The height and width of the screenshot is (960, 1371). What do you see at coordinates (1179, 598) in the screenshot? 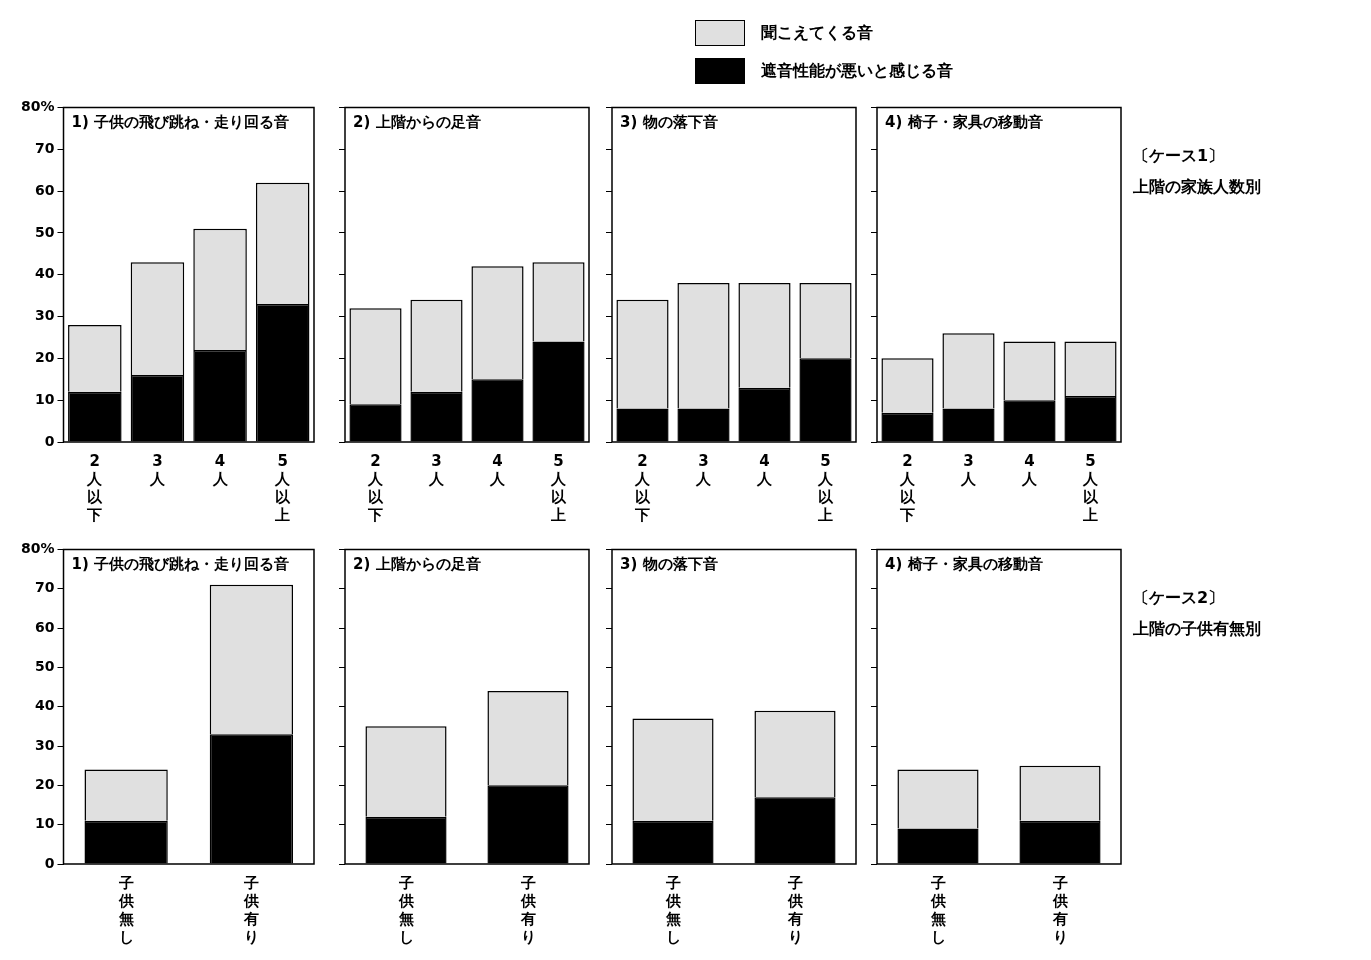
I see `text: 〔ケース2〕` at bounding box center [1179, 598].